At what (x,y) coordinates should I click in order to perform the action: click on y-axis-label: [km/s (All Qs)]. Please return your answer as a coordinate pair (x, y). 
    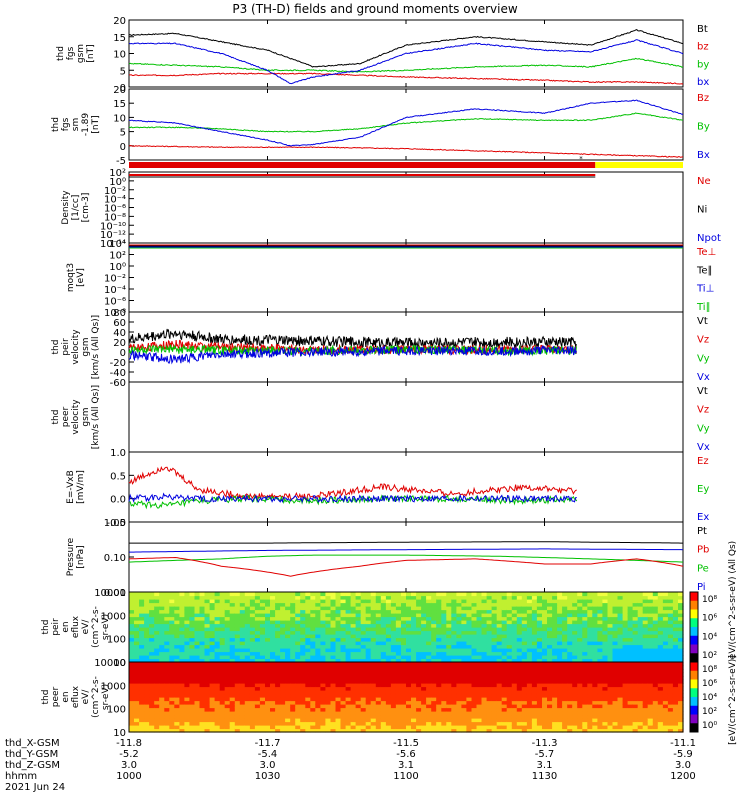
    Looking at the image, I should click on (96, 417).